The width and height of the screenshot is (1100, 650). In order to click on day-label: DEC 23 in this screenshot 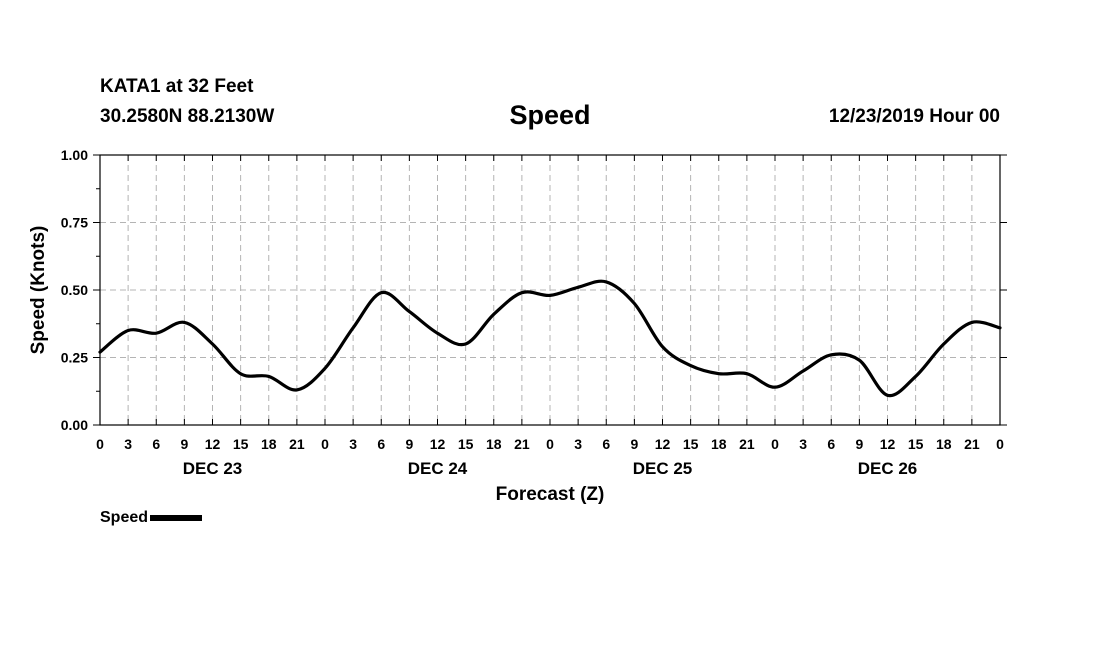, I will do `click(213, 468)`.